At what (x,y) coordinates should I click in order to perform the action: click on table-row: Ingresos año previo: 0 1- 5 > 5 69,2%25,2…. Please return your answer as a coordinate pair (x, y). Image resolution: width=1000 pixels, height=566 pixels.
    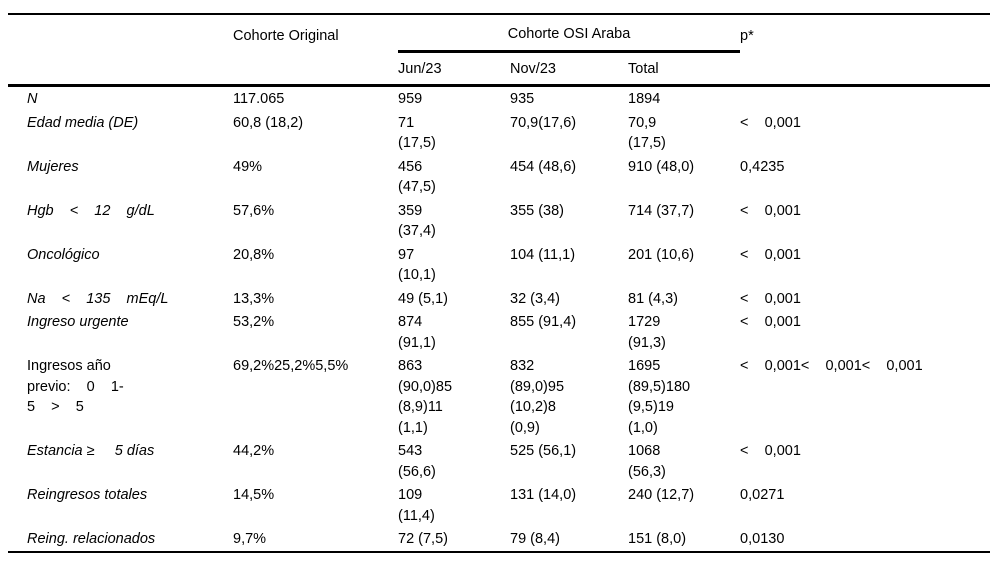
    Looking at the image, I should click on (499, 396).